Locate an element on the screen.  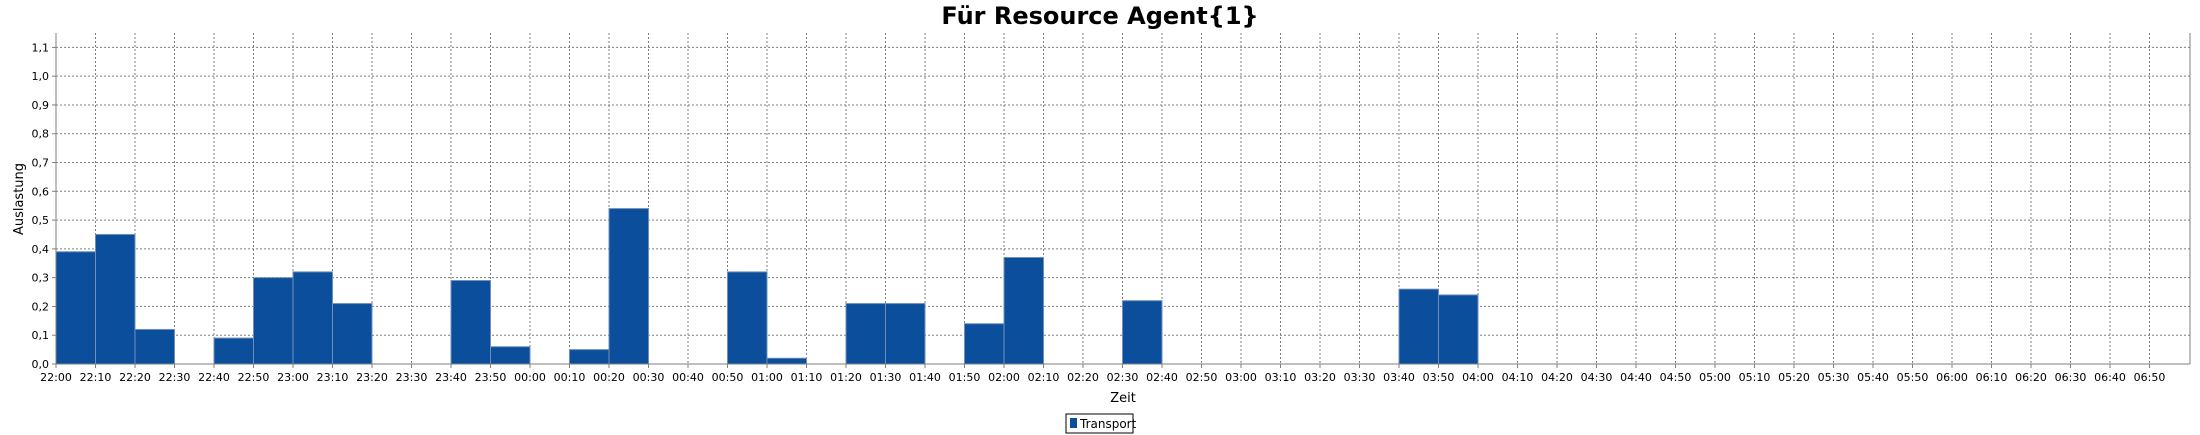
x-tick-label: 22:00 is located at coordinates (56, 377).